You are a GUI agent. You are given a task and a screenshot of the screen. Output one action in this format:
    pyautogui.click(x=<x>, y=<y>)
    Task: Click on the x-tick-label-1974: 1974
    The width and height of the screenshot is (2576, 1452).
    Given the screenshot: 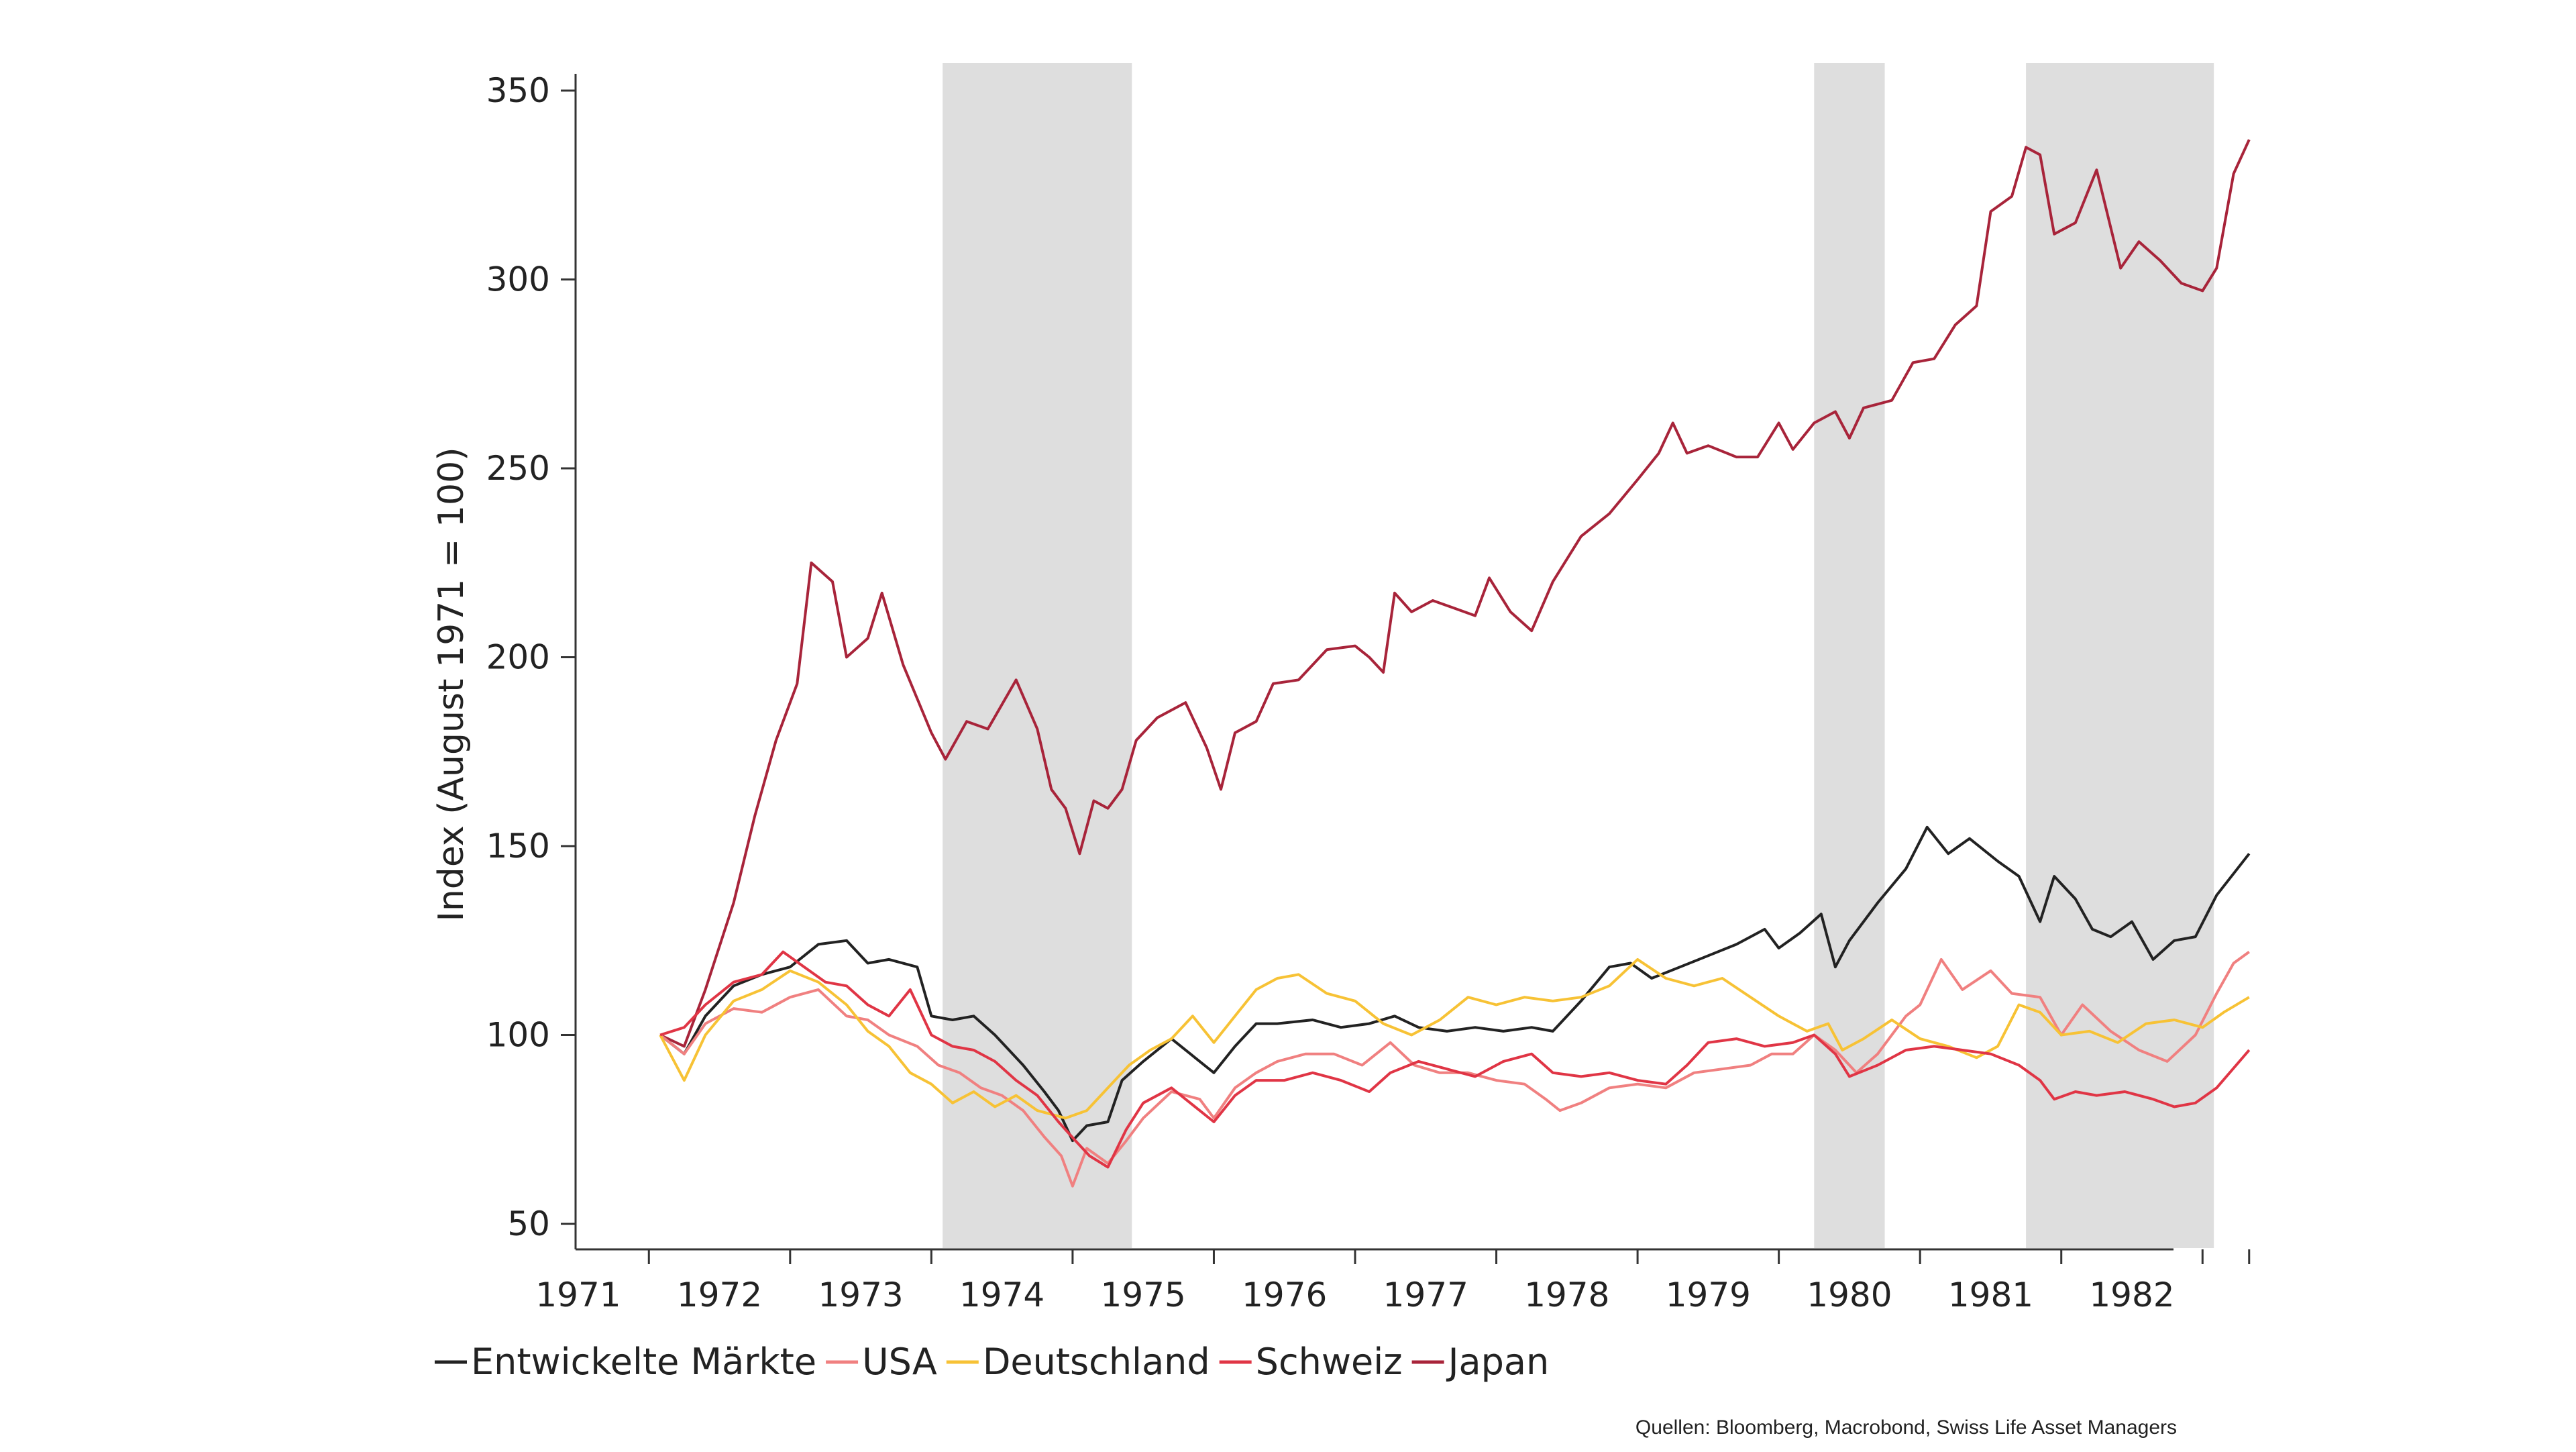 What is the action you would take?
    pyautogui.click(x=1001, y=1295)
    